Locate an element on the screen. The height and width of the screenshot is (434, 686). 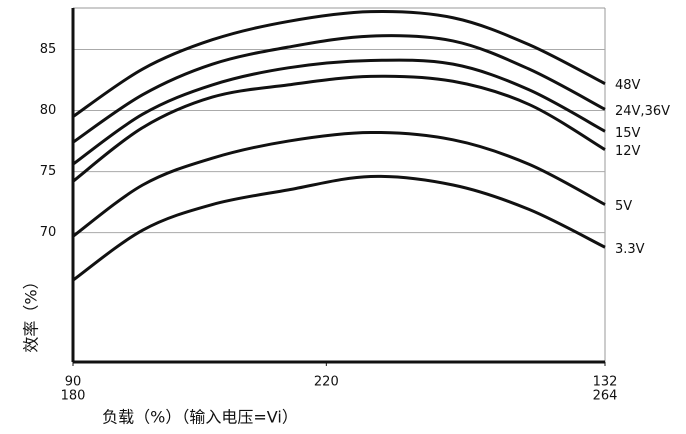
y-tick-label: 80 is located at coordinates (48, 110).